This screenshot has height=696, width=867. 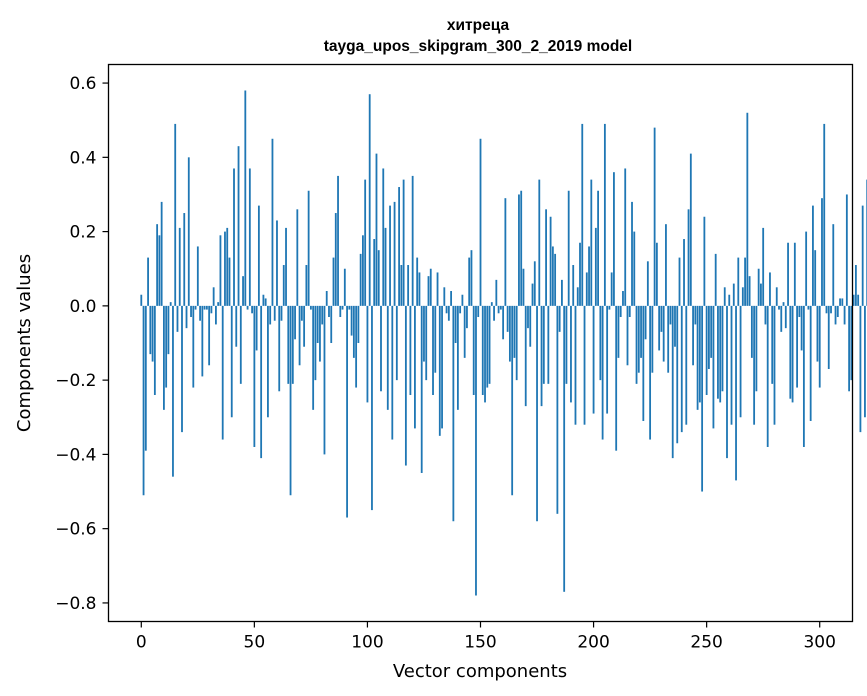 I want to click on y-tick-label: 0.0, so click(x=82, y=307).